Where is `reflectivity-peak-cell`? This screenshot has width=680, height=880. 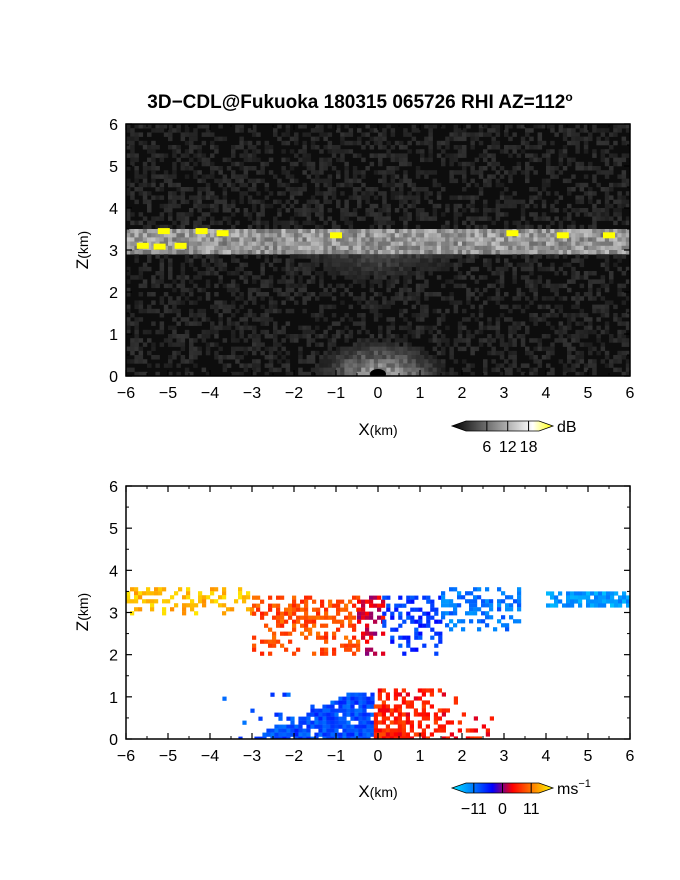
reflectivity-peak-cell is located at coordinates (512, 233).